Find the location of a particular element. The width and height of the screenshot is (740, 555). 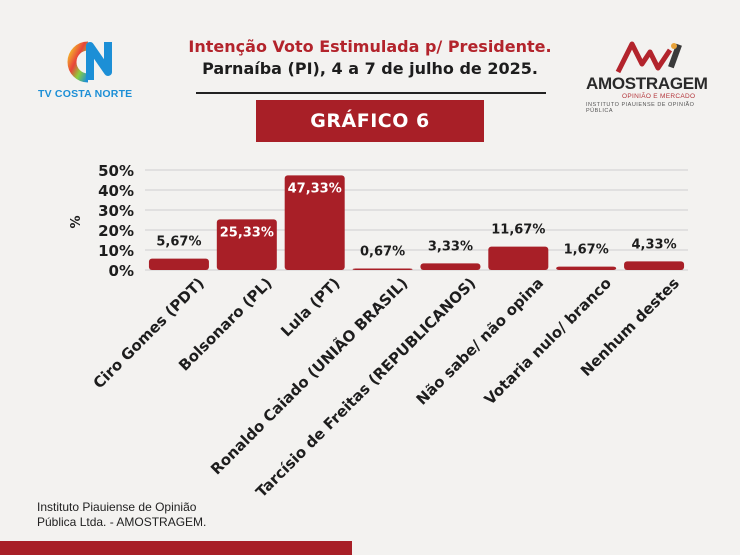

bars is located at coordinates (416, 222).